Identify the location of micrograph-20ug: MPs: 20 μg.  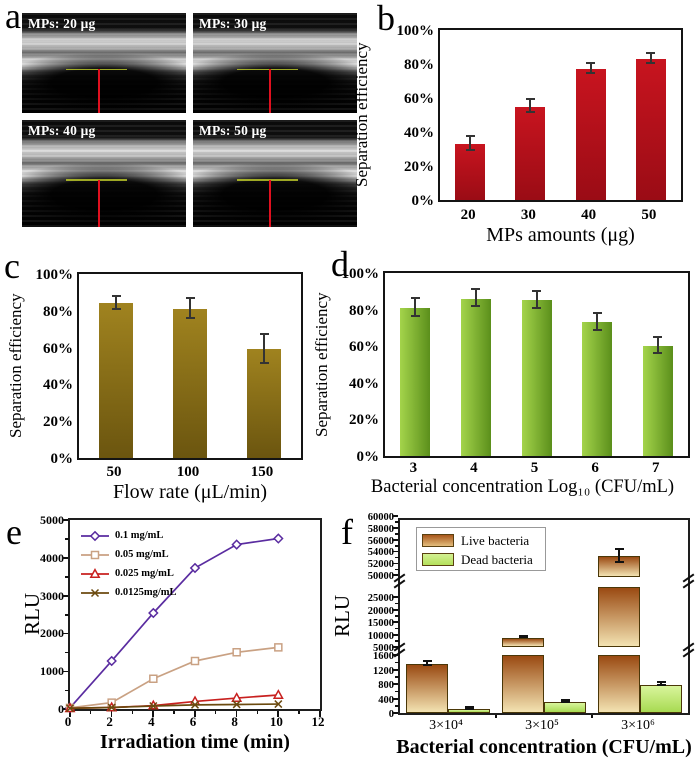
(104, 63).